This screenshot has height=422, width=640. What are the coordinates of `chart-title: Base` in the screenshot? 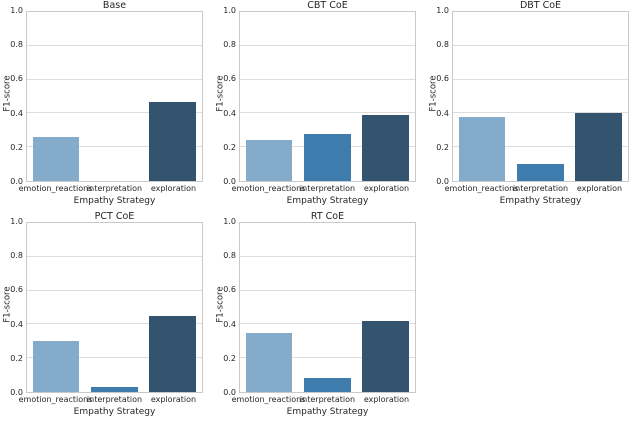 It's located at (114, 5).